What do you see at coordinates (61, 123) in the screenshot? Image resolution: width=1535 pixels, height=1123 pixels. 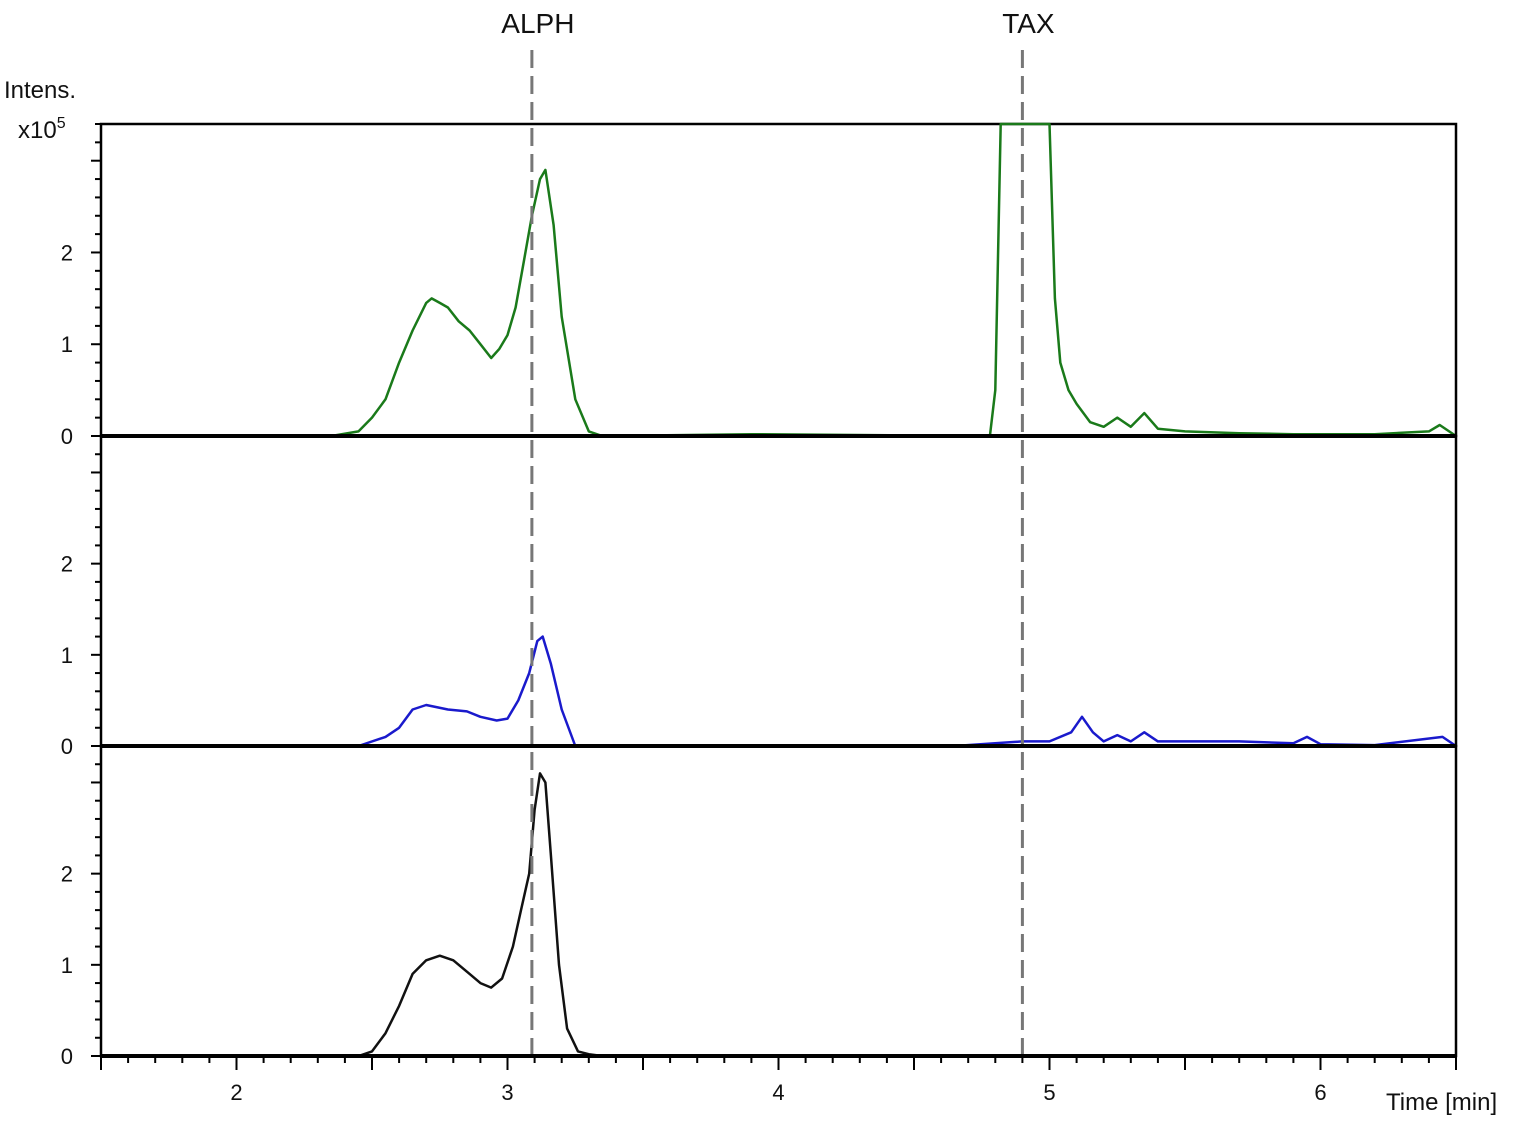 I see `y-scale-exponent: 5` at bounding box center [61, 123].